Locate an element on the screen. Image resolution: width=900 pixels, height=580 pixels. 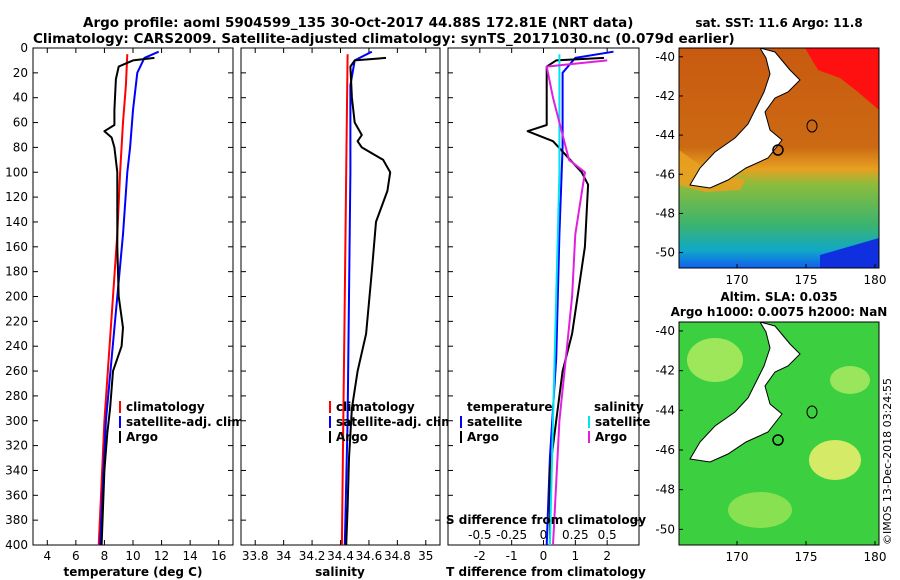
s-difference-tick-label: 0.25 is located at coordinates (575, 535).